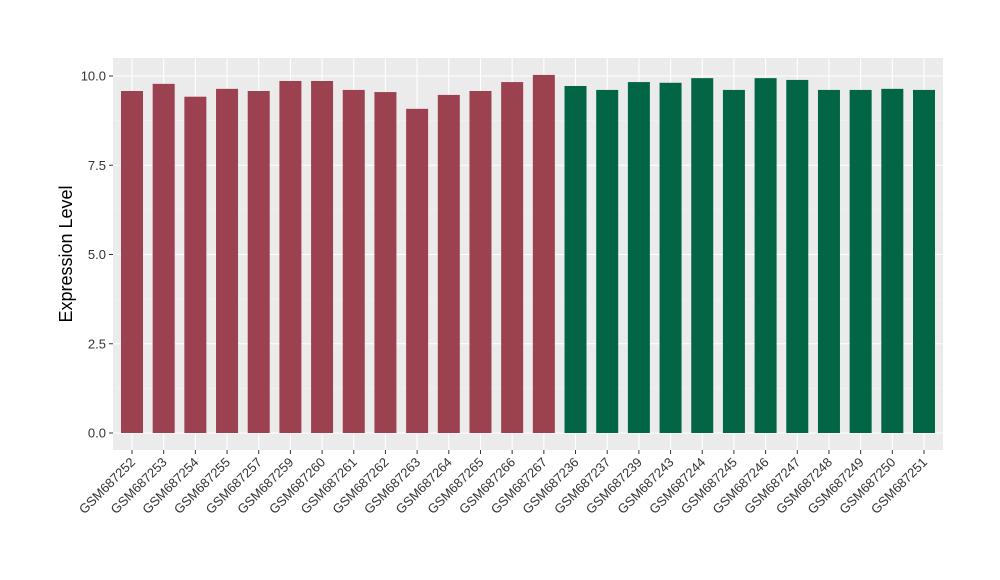 The width and height of the screenshot is (1000, 580). What do you see at coordinates (97, 165) in the screenshot?
I see `y-tick-label: 7.5` at bounding box center [97, 165].